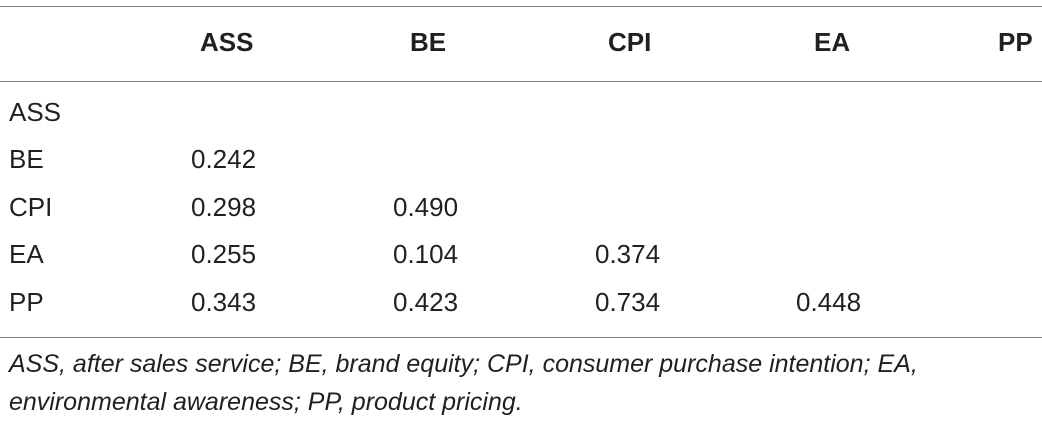 The image size is (1042, 423). Describe the element at coordinates (628, 254) in the screenshot. I see `cell-ea-cpi: 0.374` at that location.